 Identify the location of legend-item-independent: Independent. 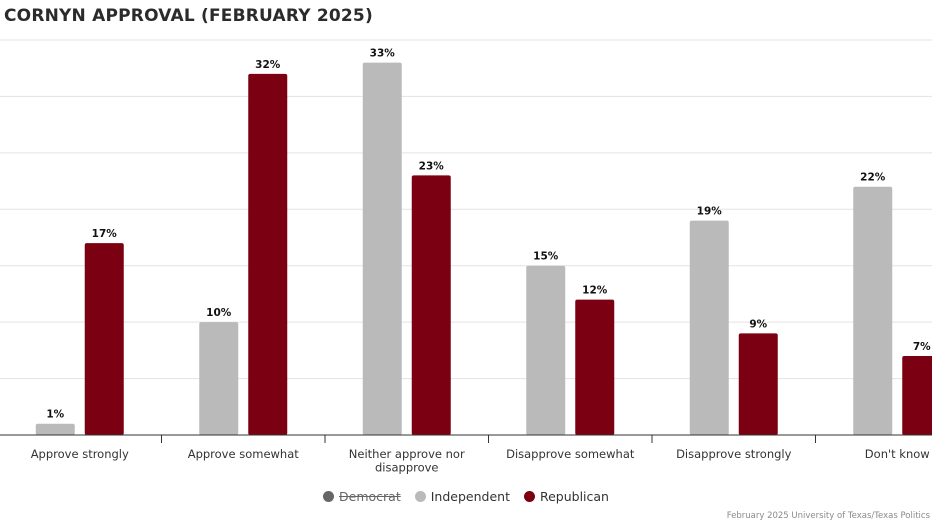
(462, 496).